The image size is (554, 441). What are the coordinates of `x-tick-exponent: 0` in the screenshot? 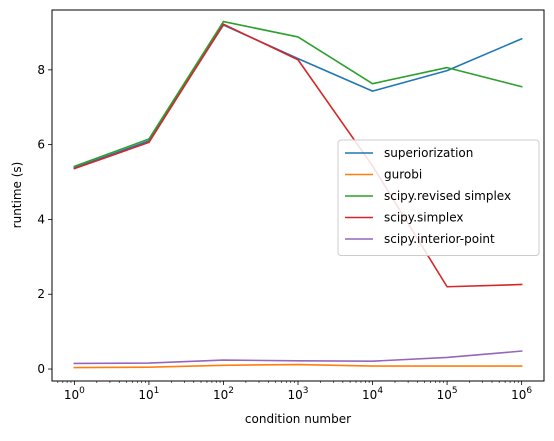 It's located at (82, 391).